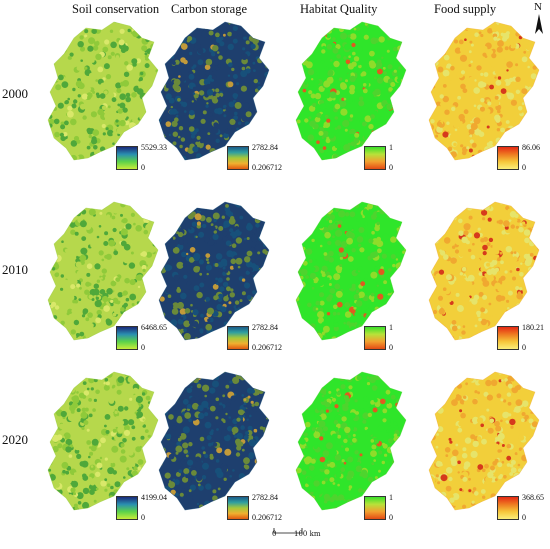  What do you see at coordinates (116, 9) in the screenshot?
I see `column-title-soil: Soil conservation` at bounding box center [116, 9].